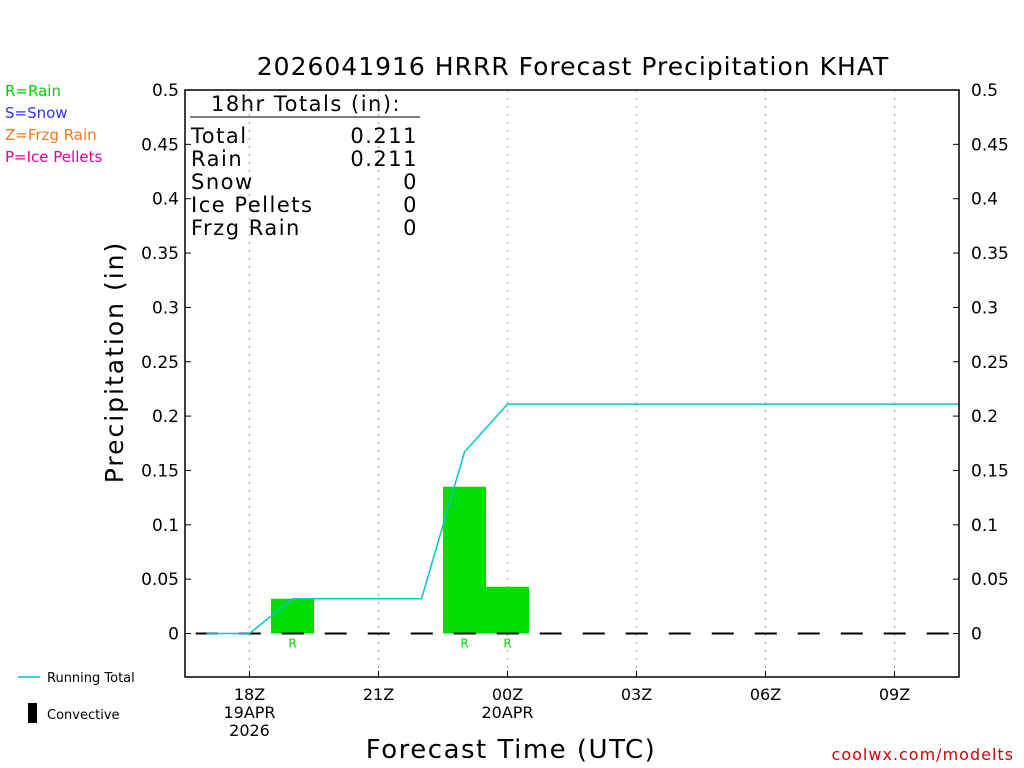 The height and width of the screenshot is (768, 1024). What do you see at coordinates (765, 694) in the screenshot?
I see `x-tick-label-4-0: 06Z` at bounding box center [765, 694].